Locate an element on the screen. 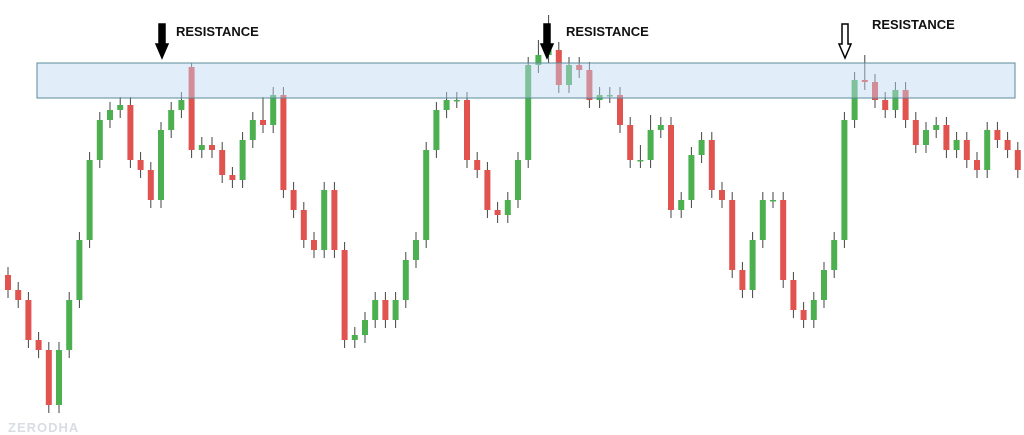  resistance-zone is located at coordinates (526, 80).